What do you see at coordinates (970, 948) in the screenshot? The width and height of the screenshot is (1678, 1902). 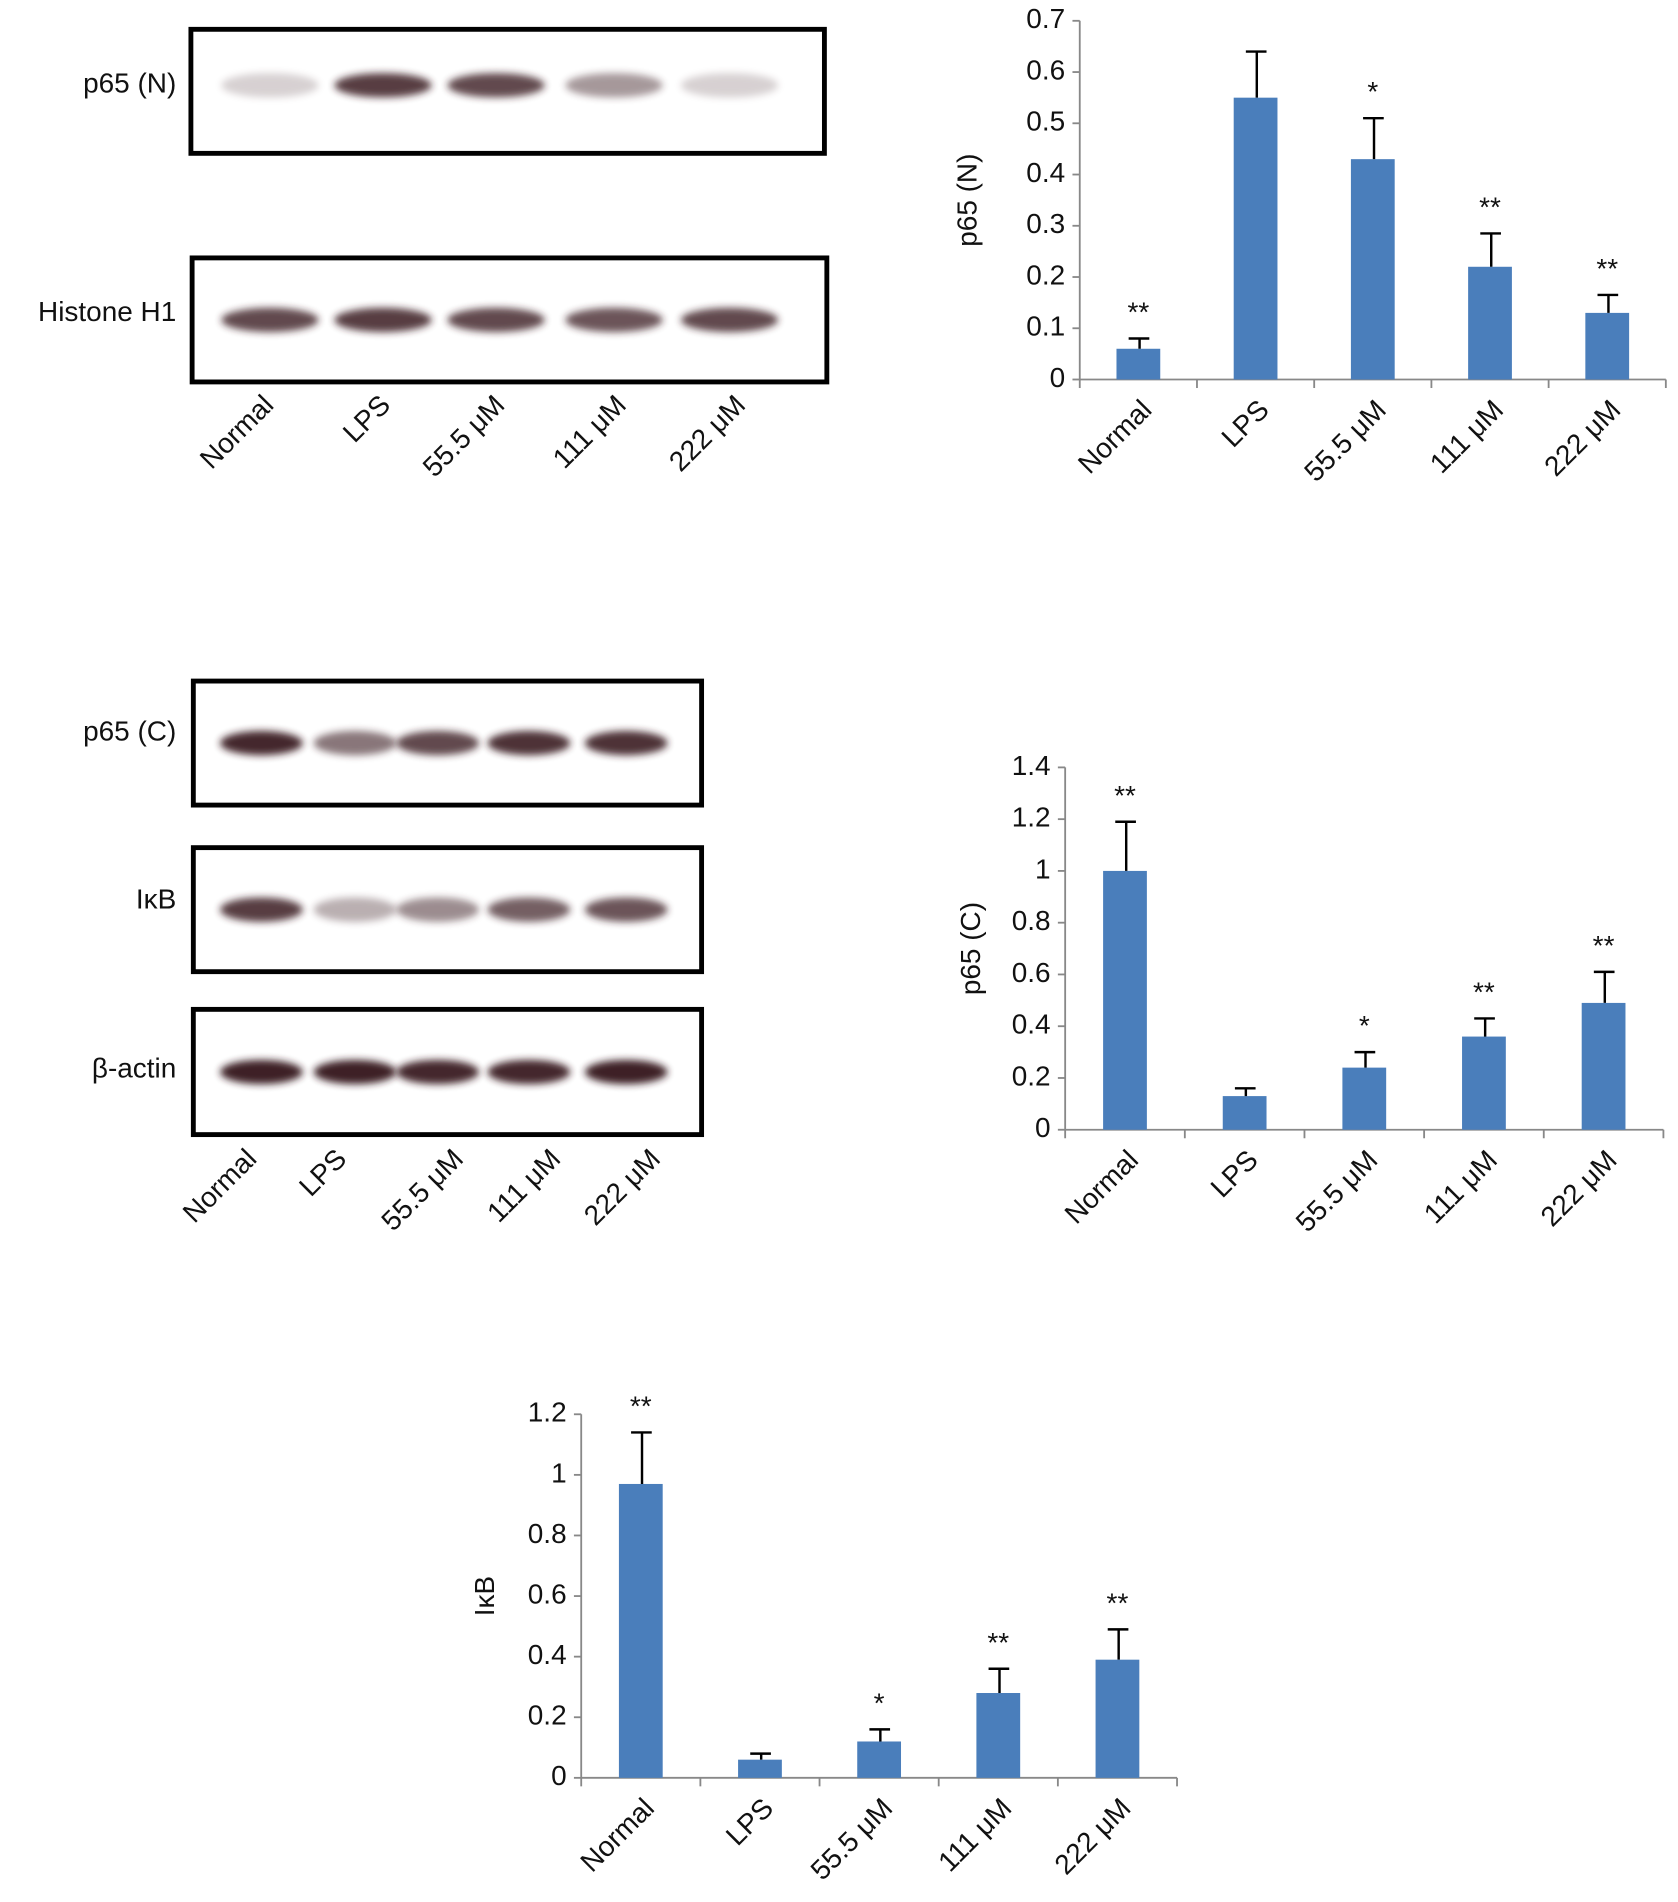 I see `y-axis-label: p65 (C)` at bounding box center [970, 948].